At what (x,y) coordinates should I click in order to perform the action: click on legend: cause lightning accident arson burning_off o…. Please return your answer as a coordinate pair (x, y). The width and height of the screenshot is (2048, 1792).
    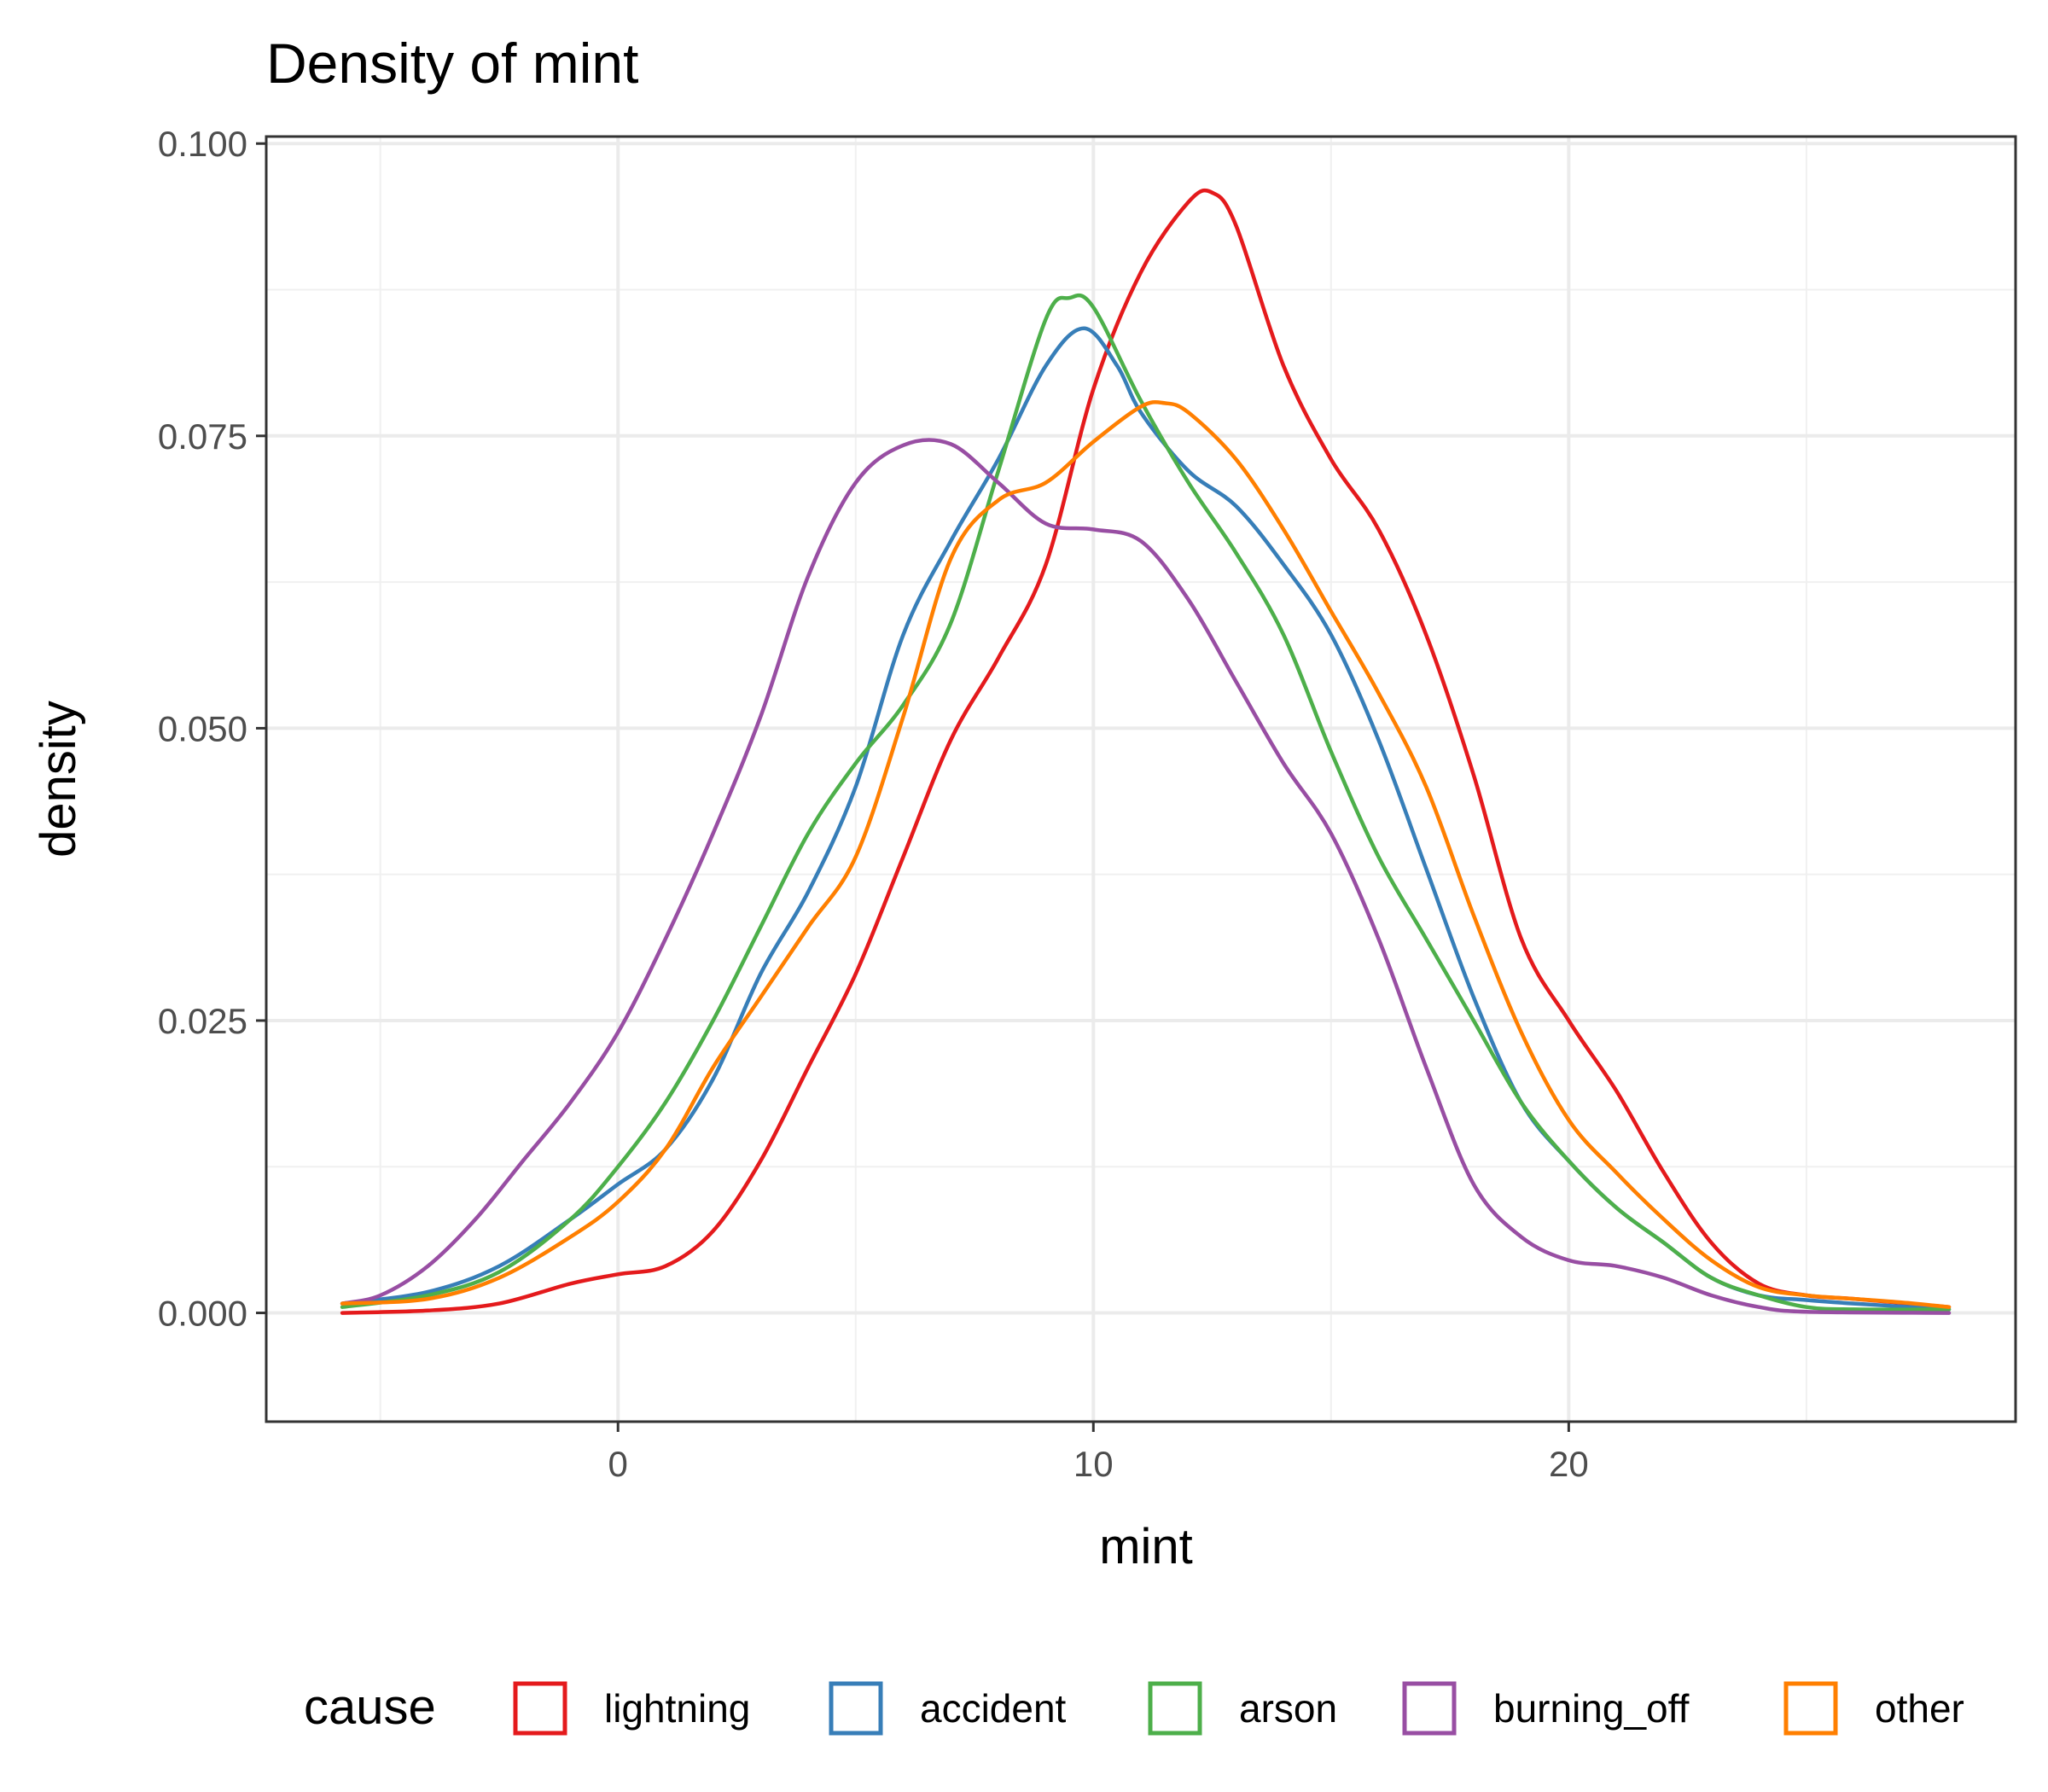
    Looking at the image, I should click on (1134, 1707).